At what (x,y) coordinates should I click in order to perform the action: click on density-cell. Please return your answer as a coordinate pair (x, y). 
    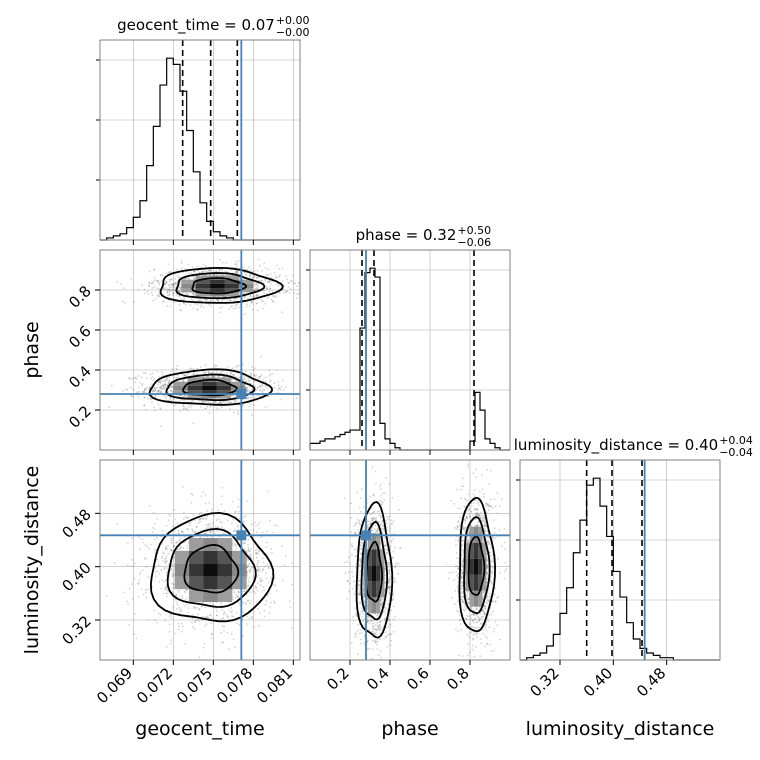
    Looking at the image, I should click on (196, 557).